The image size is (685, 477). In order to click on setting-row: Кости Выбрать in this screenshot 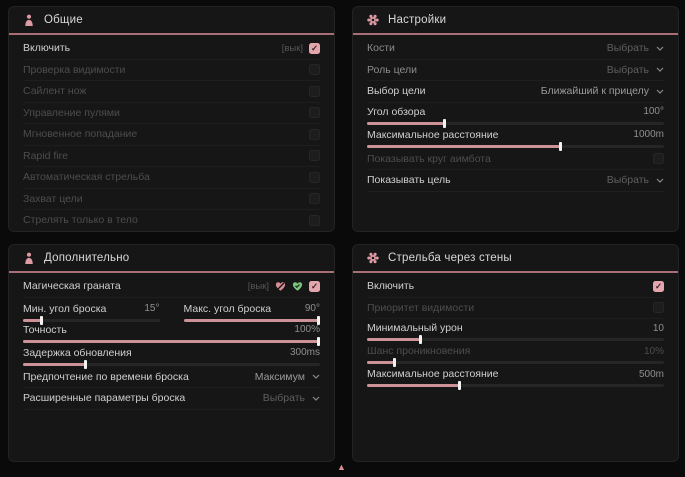, I will do `click(515, 49)`.